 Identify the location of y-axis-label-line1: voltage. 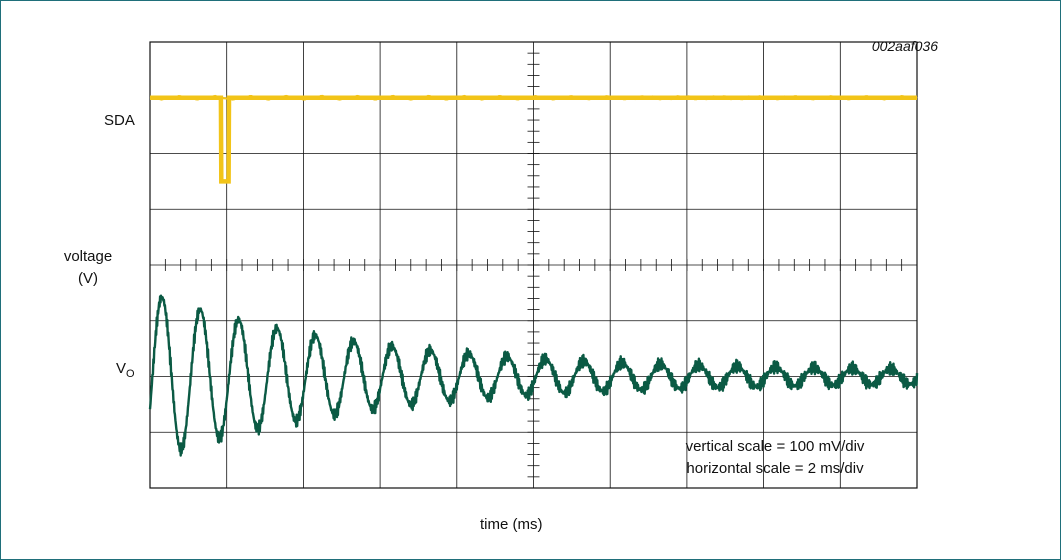
(88, 256).